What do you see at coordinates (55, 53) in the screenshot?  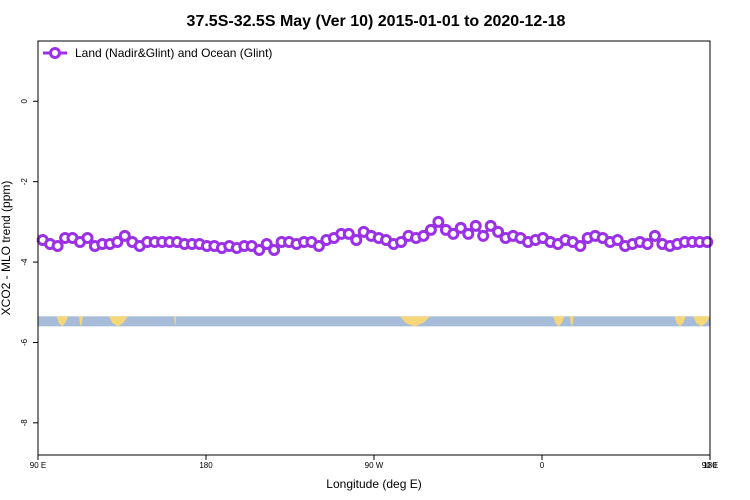 I see `legend-marker` at bounding box center [55, 53].